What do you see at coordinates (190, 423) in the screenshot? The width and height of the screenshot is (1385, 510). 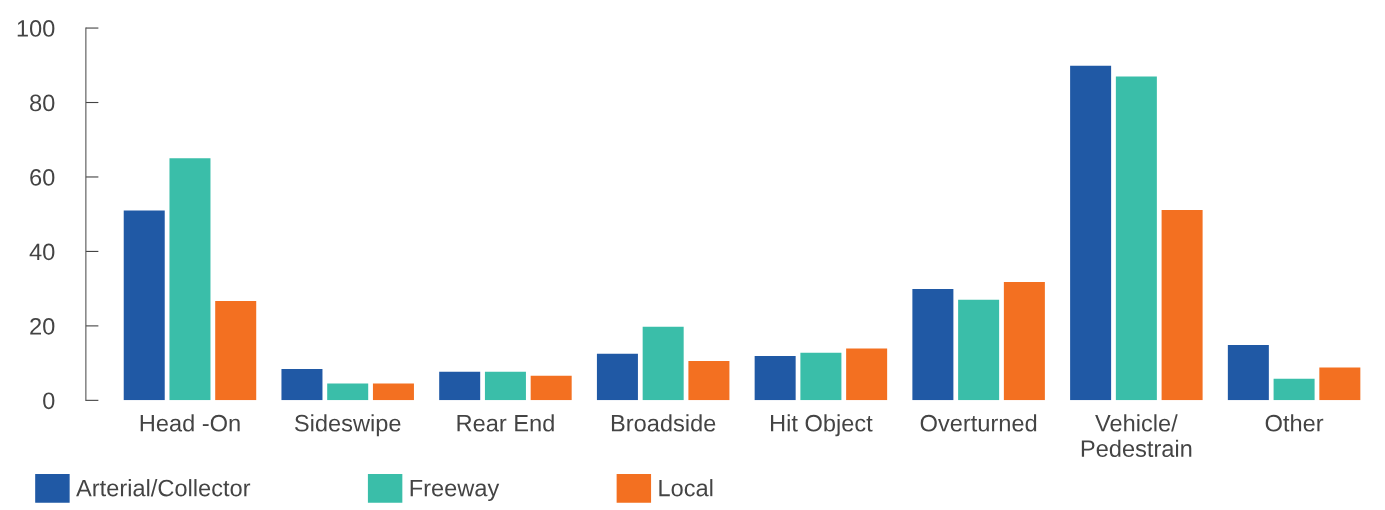 I see `x-tick-label: Head -On` at bounding box center [190, 423].